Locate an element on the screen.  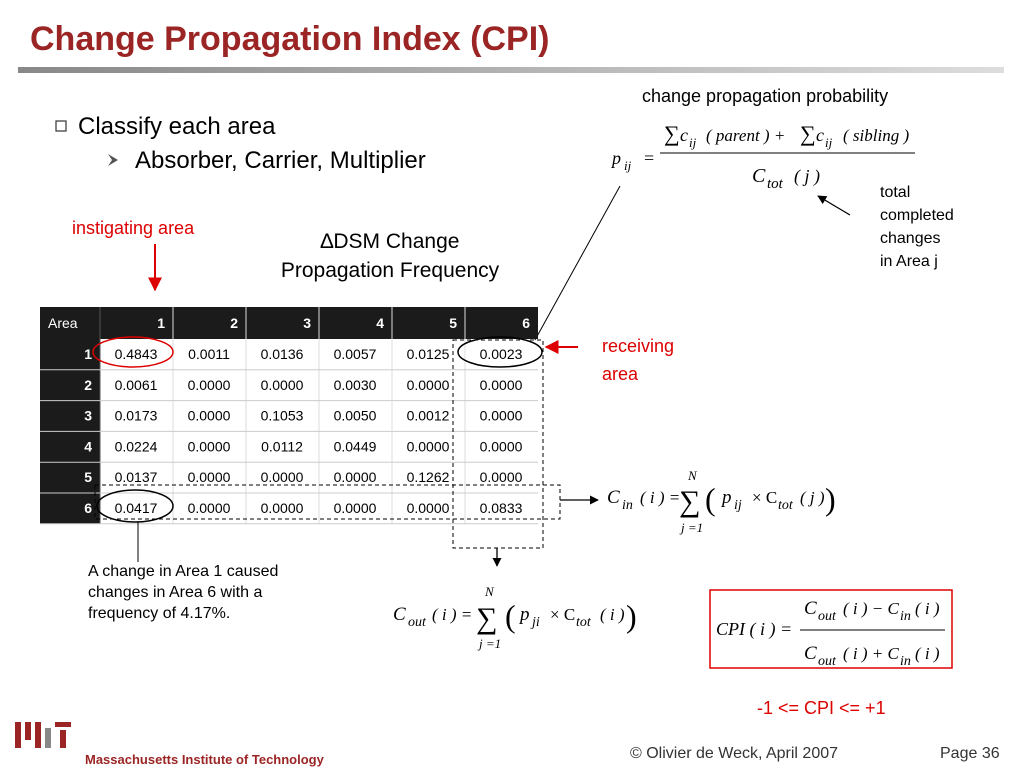
cell: 0.0125 is located at coordinates (428, 354).